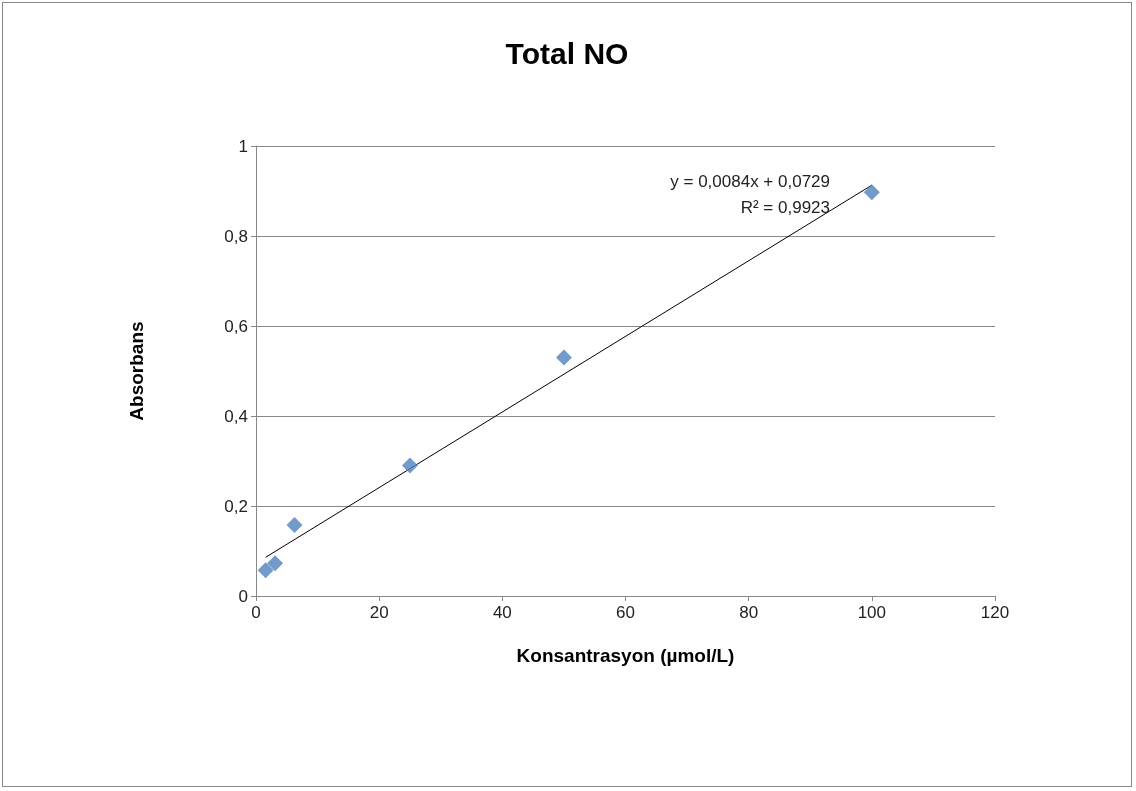  I want to click on y-tick-label: 0,4, so click(236, 416).